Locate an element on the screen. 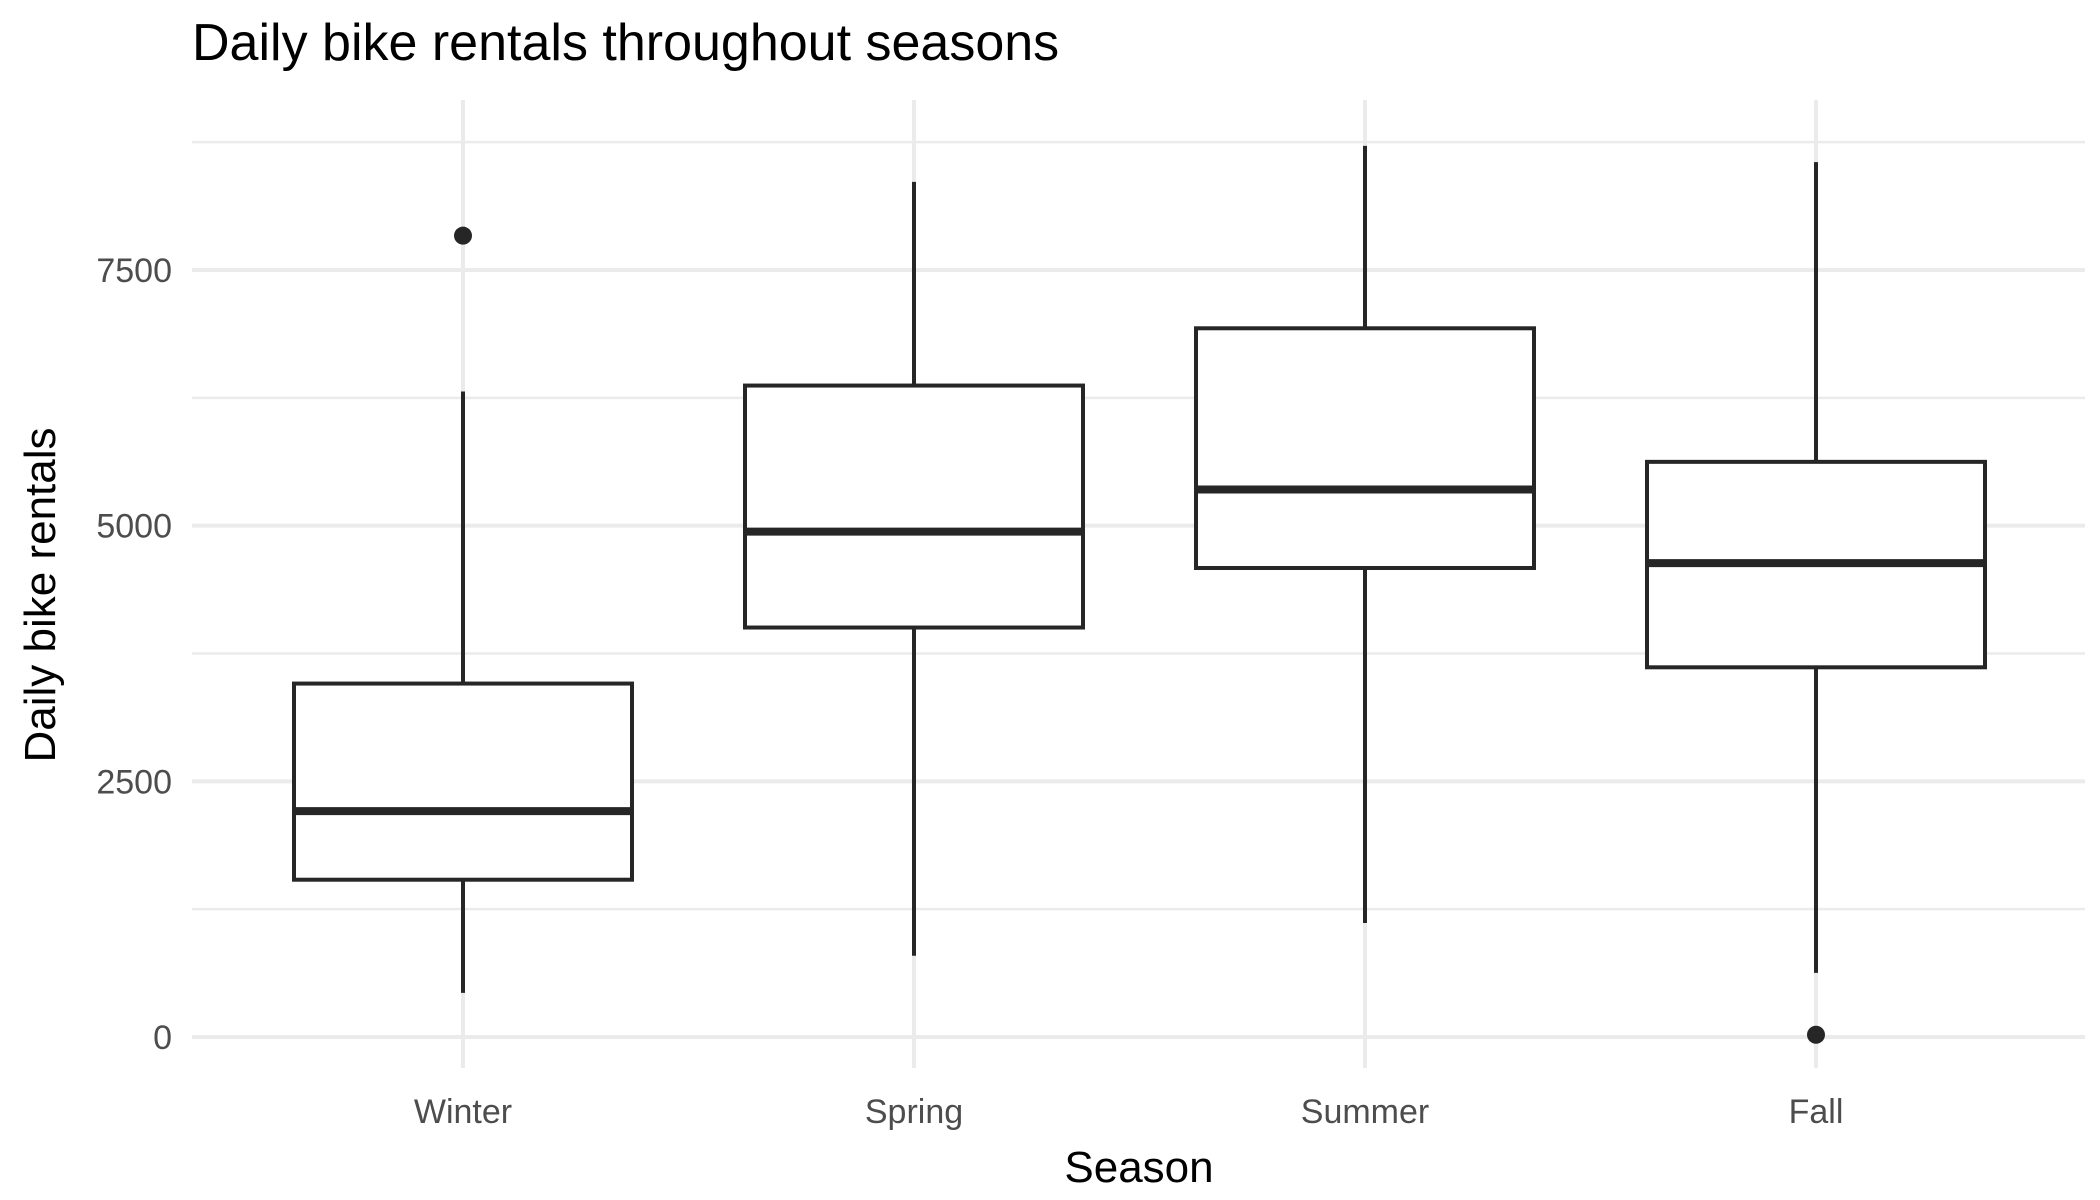 Image resolution: width=2100 pixels, height=1200 pixels. y-tick-label: 7500 is located at coordinates (134, 271).